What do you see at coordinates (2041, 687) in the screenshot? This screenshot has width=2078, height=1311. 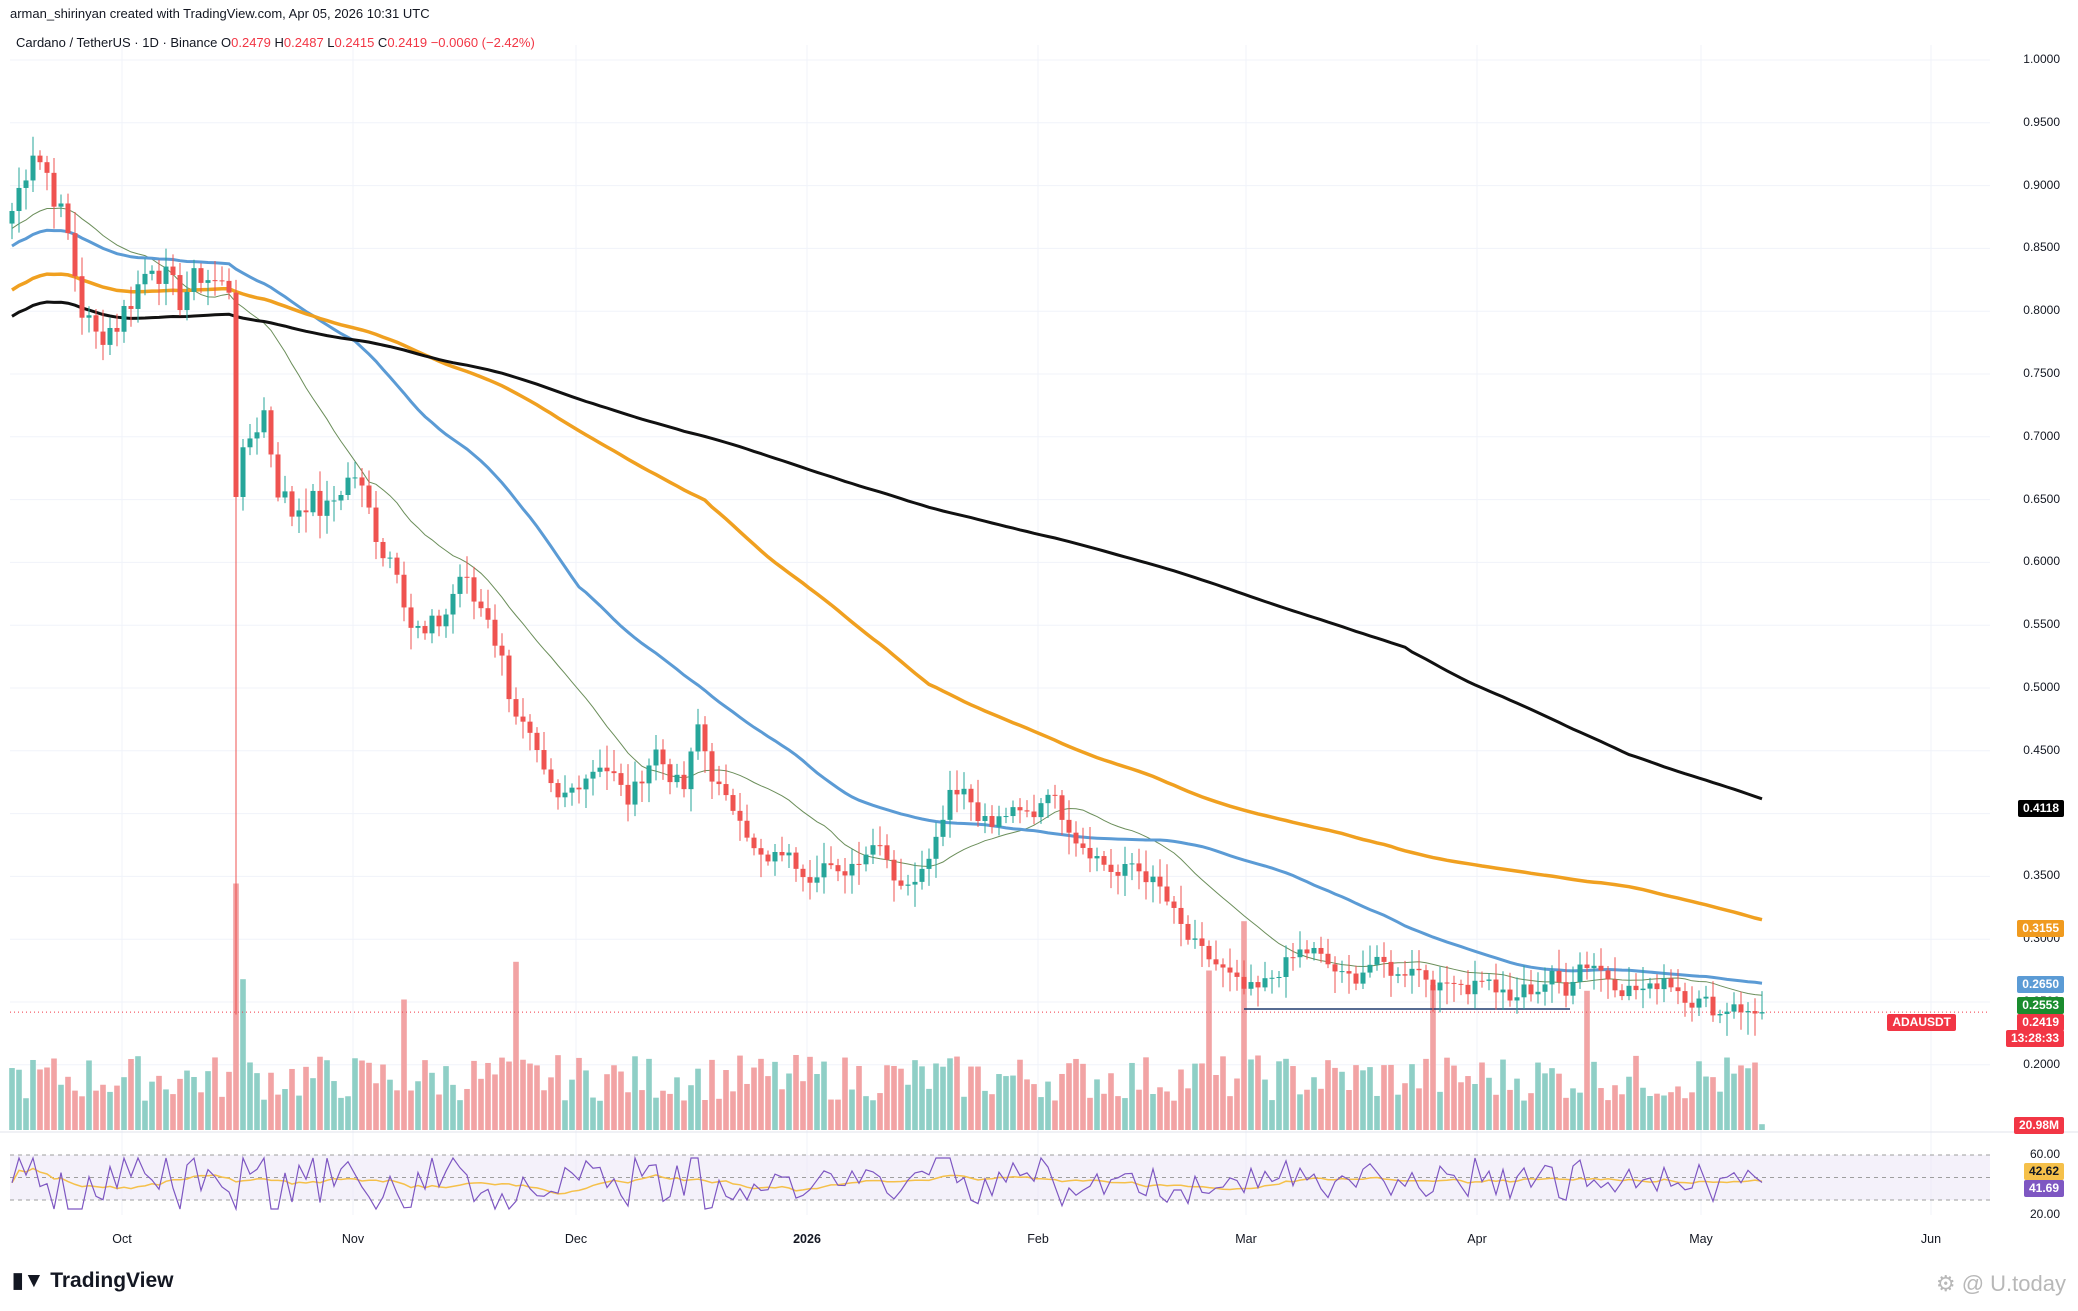 I see `price-tick: 0.5000` at bounding box center [2041, 687].